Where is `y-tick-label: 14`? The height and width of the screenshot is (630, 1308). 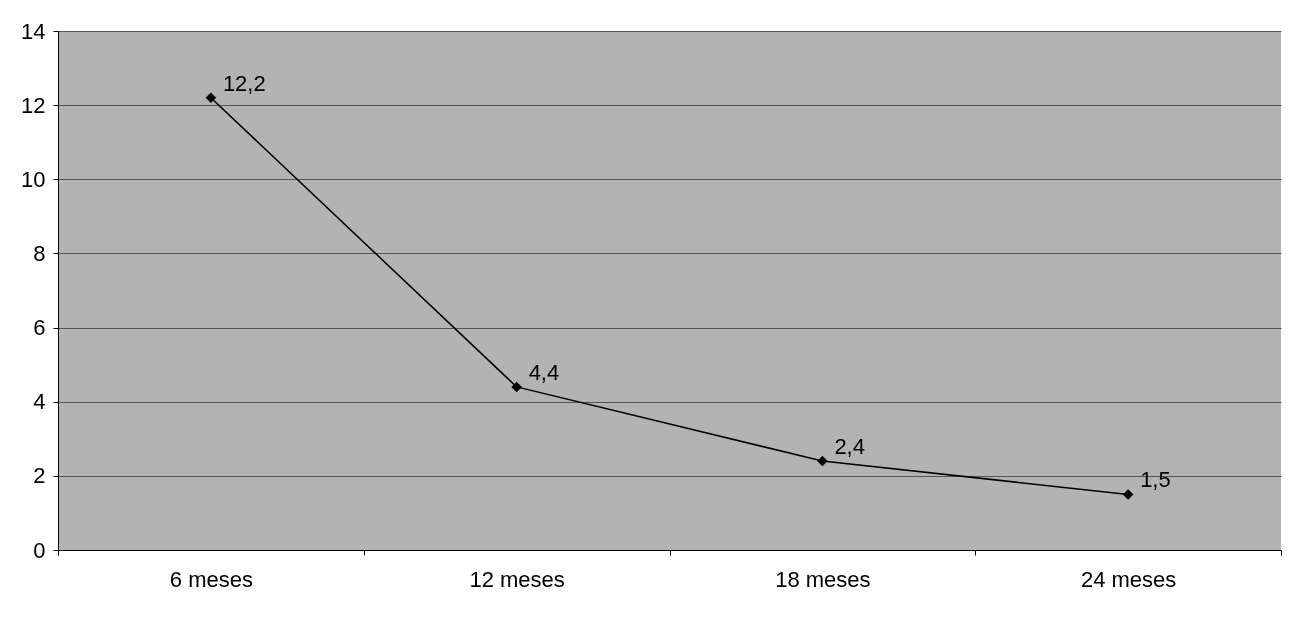
y-tick-label: 14 is located at coordinates (33, 31).